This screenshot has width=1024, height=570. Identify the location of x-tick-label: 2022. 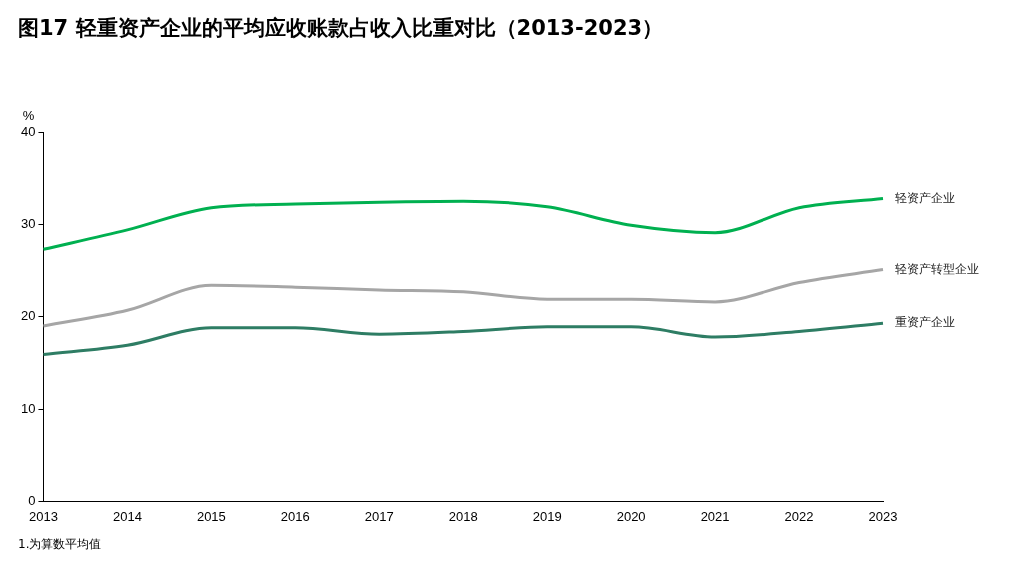
(799, 516).